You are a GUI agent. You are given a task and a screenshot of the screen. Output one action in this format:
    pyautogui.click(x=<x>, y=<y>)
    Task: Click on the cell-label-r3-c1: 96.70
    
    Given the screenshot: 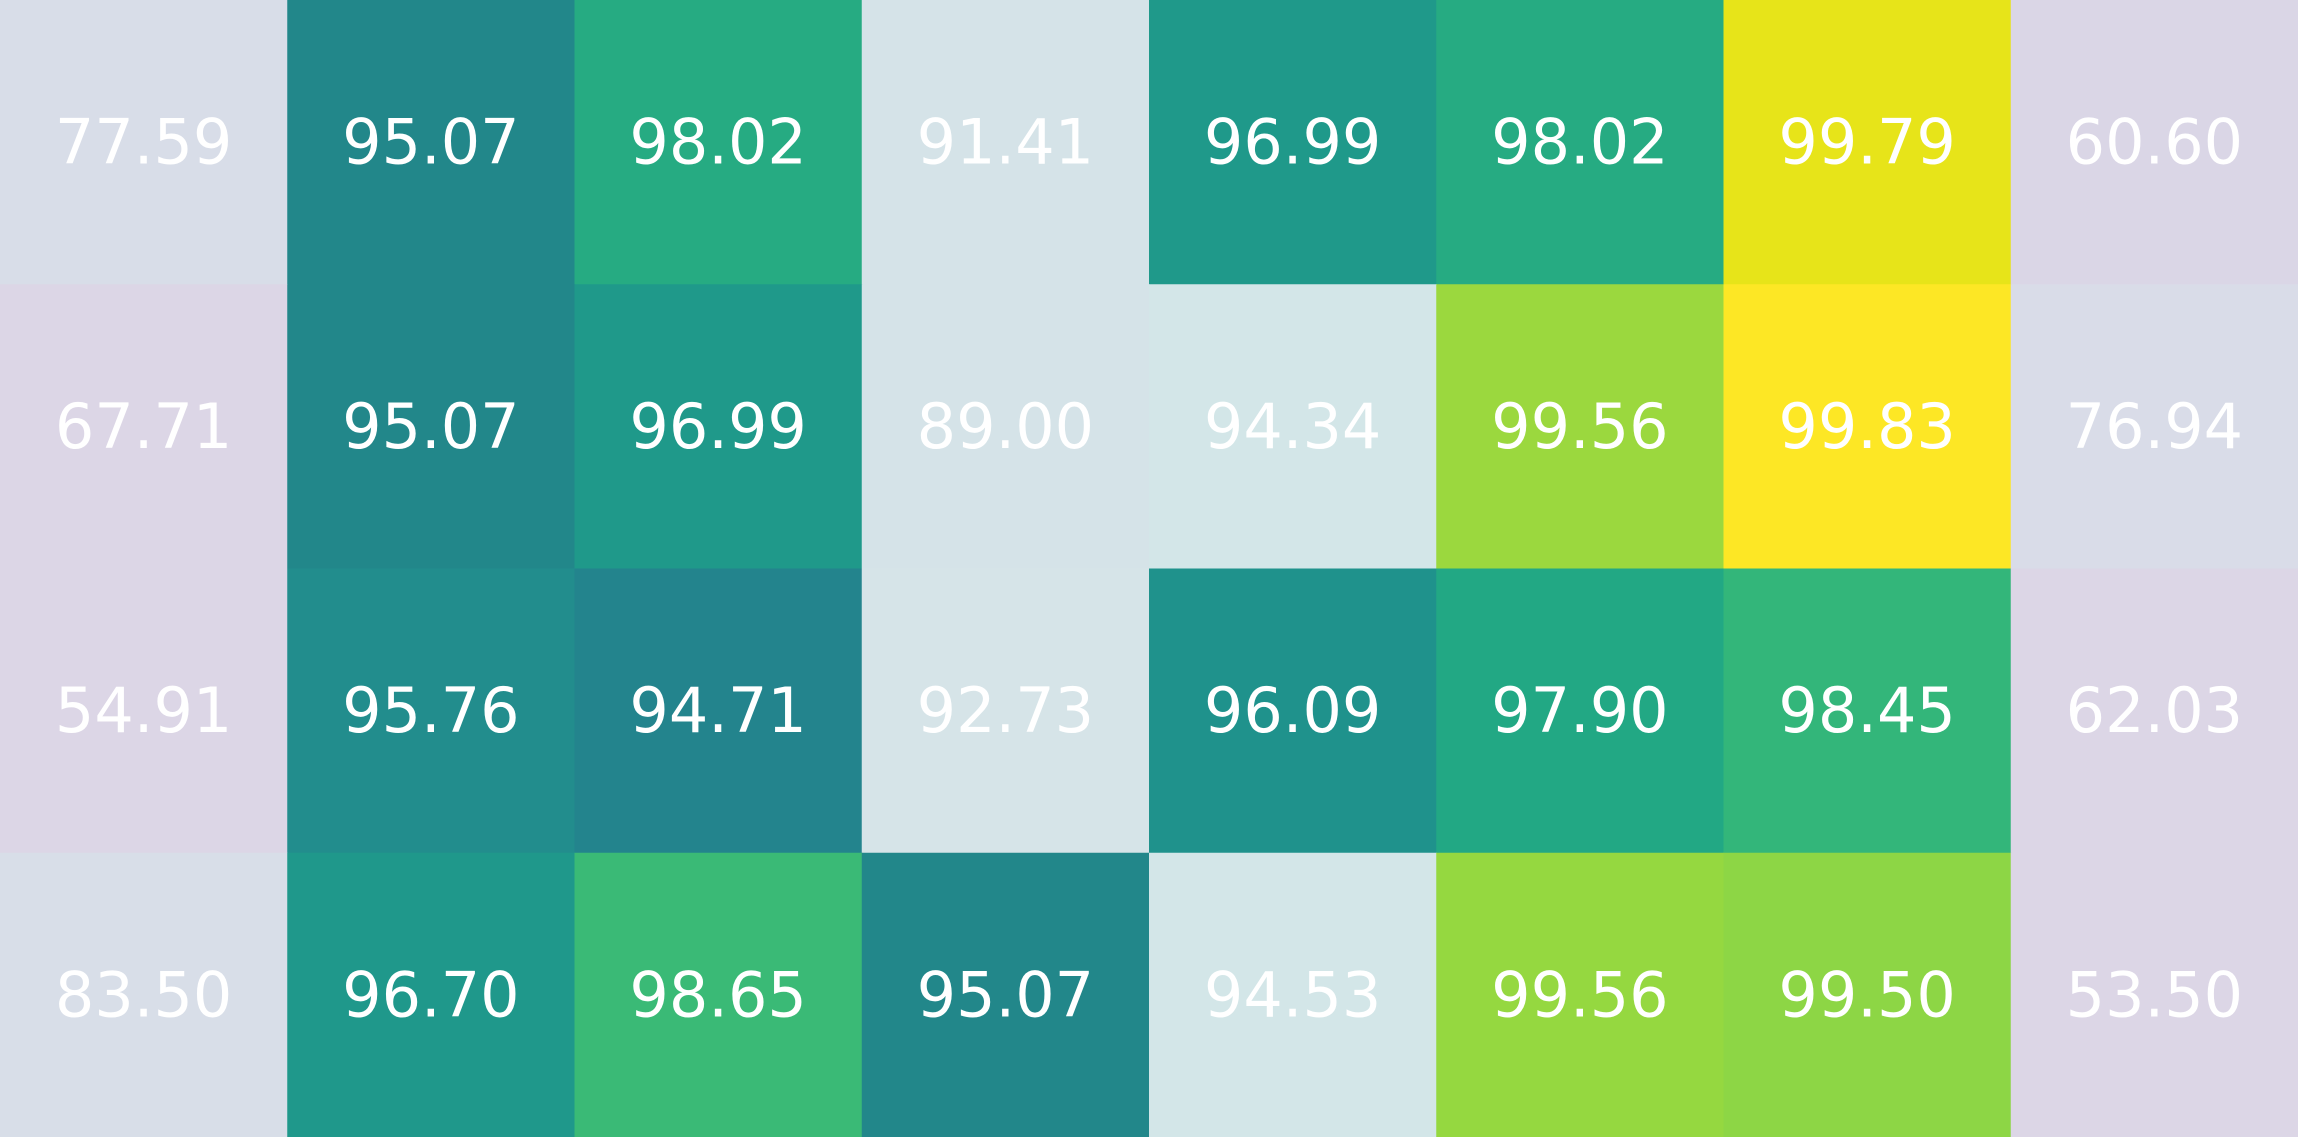 What is the action you would take?
    pyautogui.click(x=431, y=994)
    